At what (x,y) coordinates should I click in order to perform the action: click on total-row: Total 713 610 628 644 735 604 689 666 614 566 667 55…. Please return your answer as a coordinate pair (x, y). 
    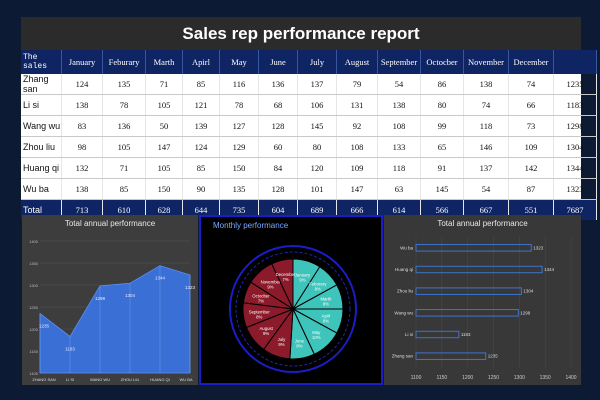
    Looking at the image, I should click on (309, 209).